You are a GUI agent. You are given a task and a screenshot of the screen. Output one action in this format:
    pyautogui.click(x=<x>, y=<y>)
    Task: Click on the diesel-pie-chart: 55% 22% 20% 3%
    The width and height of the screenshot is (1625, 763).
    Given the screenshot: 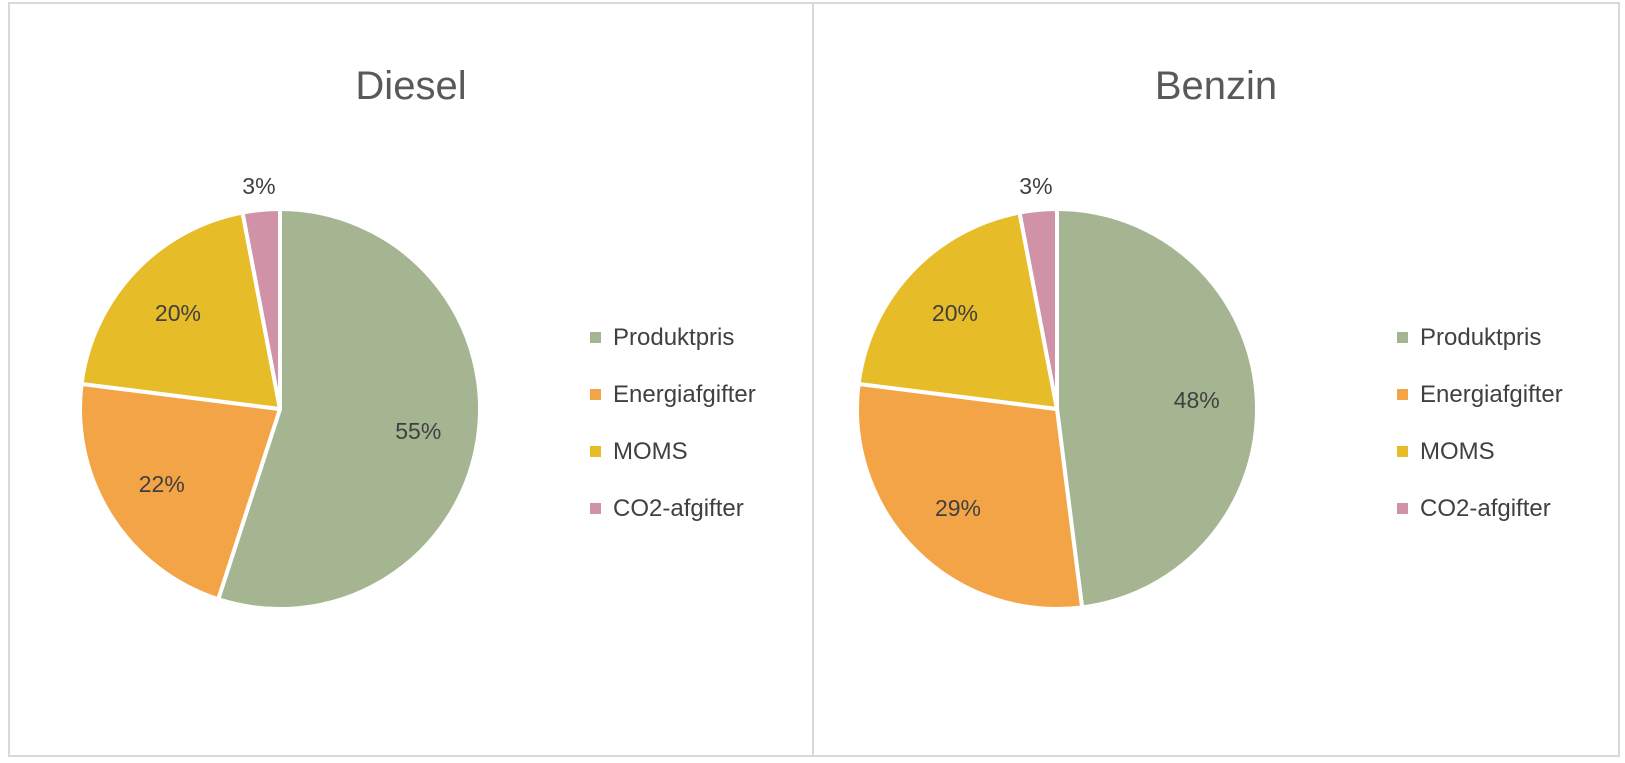 What is the action you would take?
    pyautogui.click(x=280, y=392)
    